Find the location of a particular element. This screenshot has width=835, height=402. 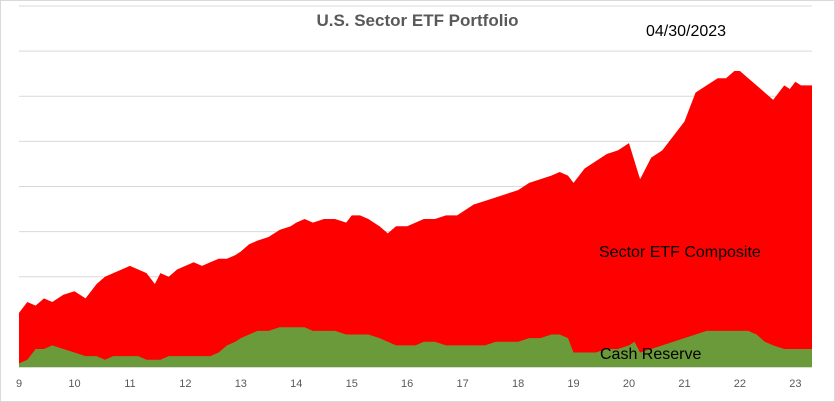

x-tick-label: 10 is located at coordinates (74, 384).